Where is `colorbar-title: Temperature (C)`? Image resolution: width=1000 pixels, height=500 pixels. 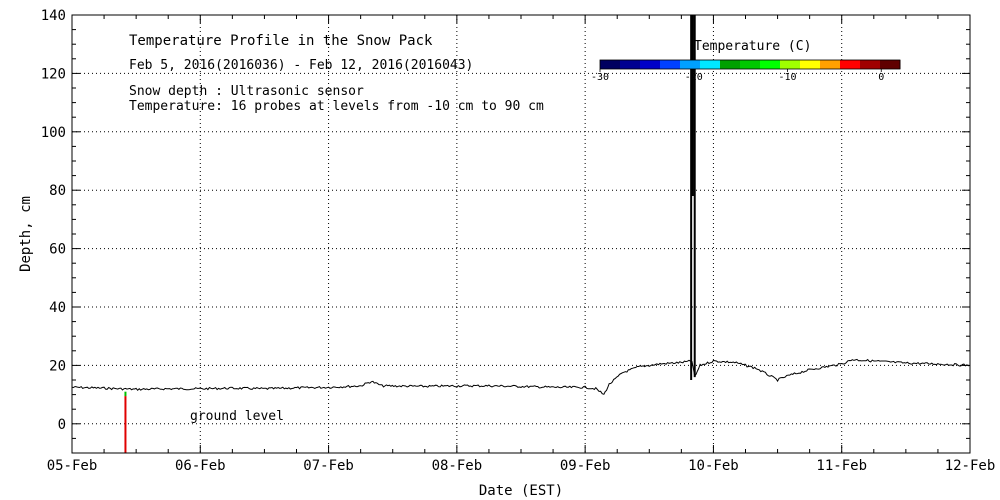 colorbar-title: Temperature (C) is located at coordinates (752, 46).